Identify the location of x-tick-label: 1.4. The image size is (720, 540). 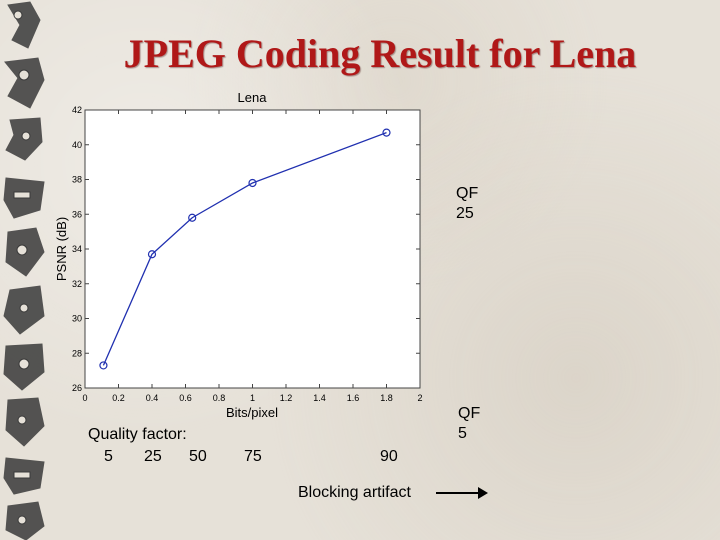
(319, 398).